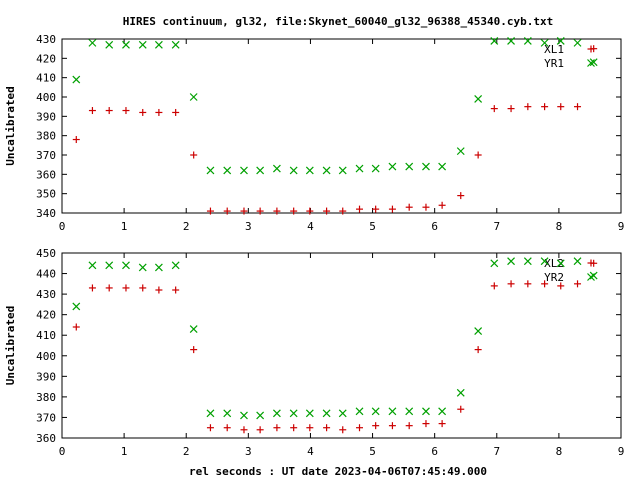 This screenshot has width=640, height=480. Describe the element at coordinates (46, 376) in the screenshot. I see `y-tick-label: 390` at that location.